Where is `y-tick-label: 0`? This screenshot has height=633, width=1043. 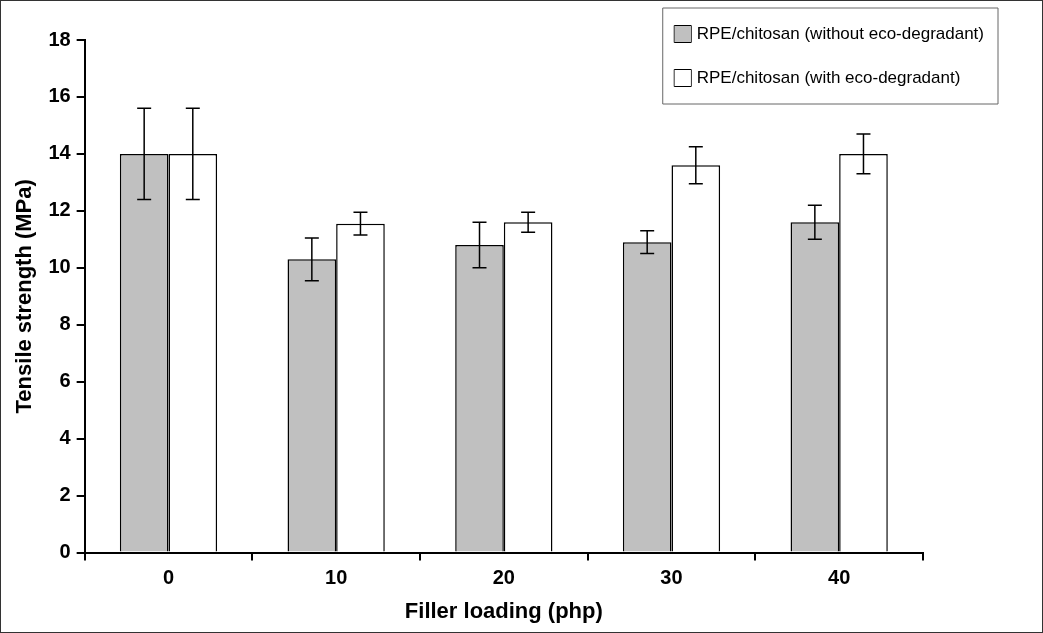
y-tick-label: 0 is located at coordinates (65, 551).